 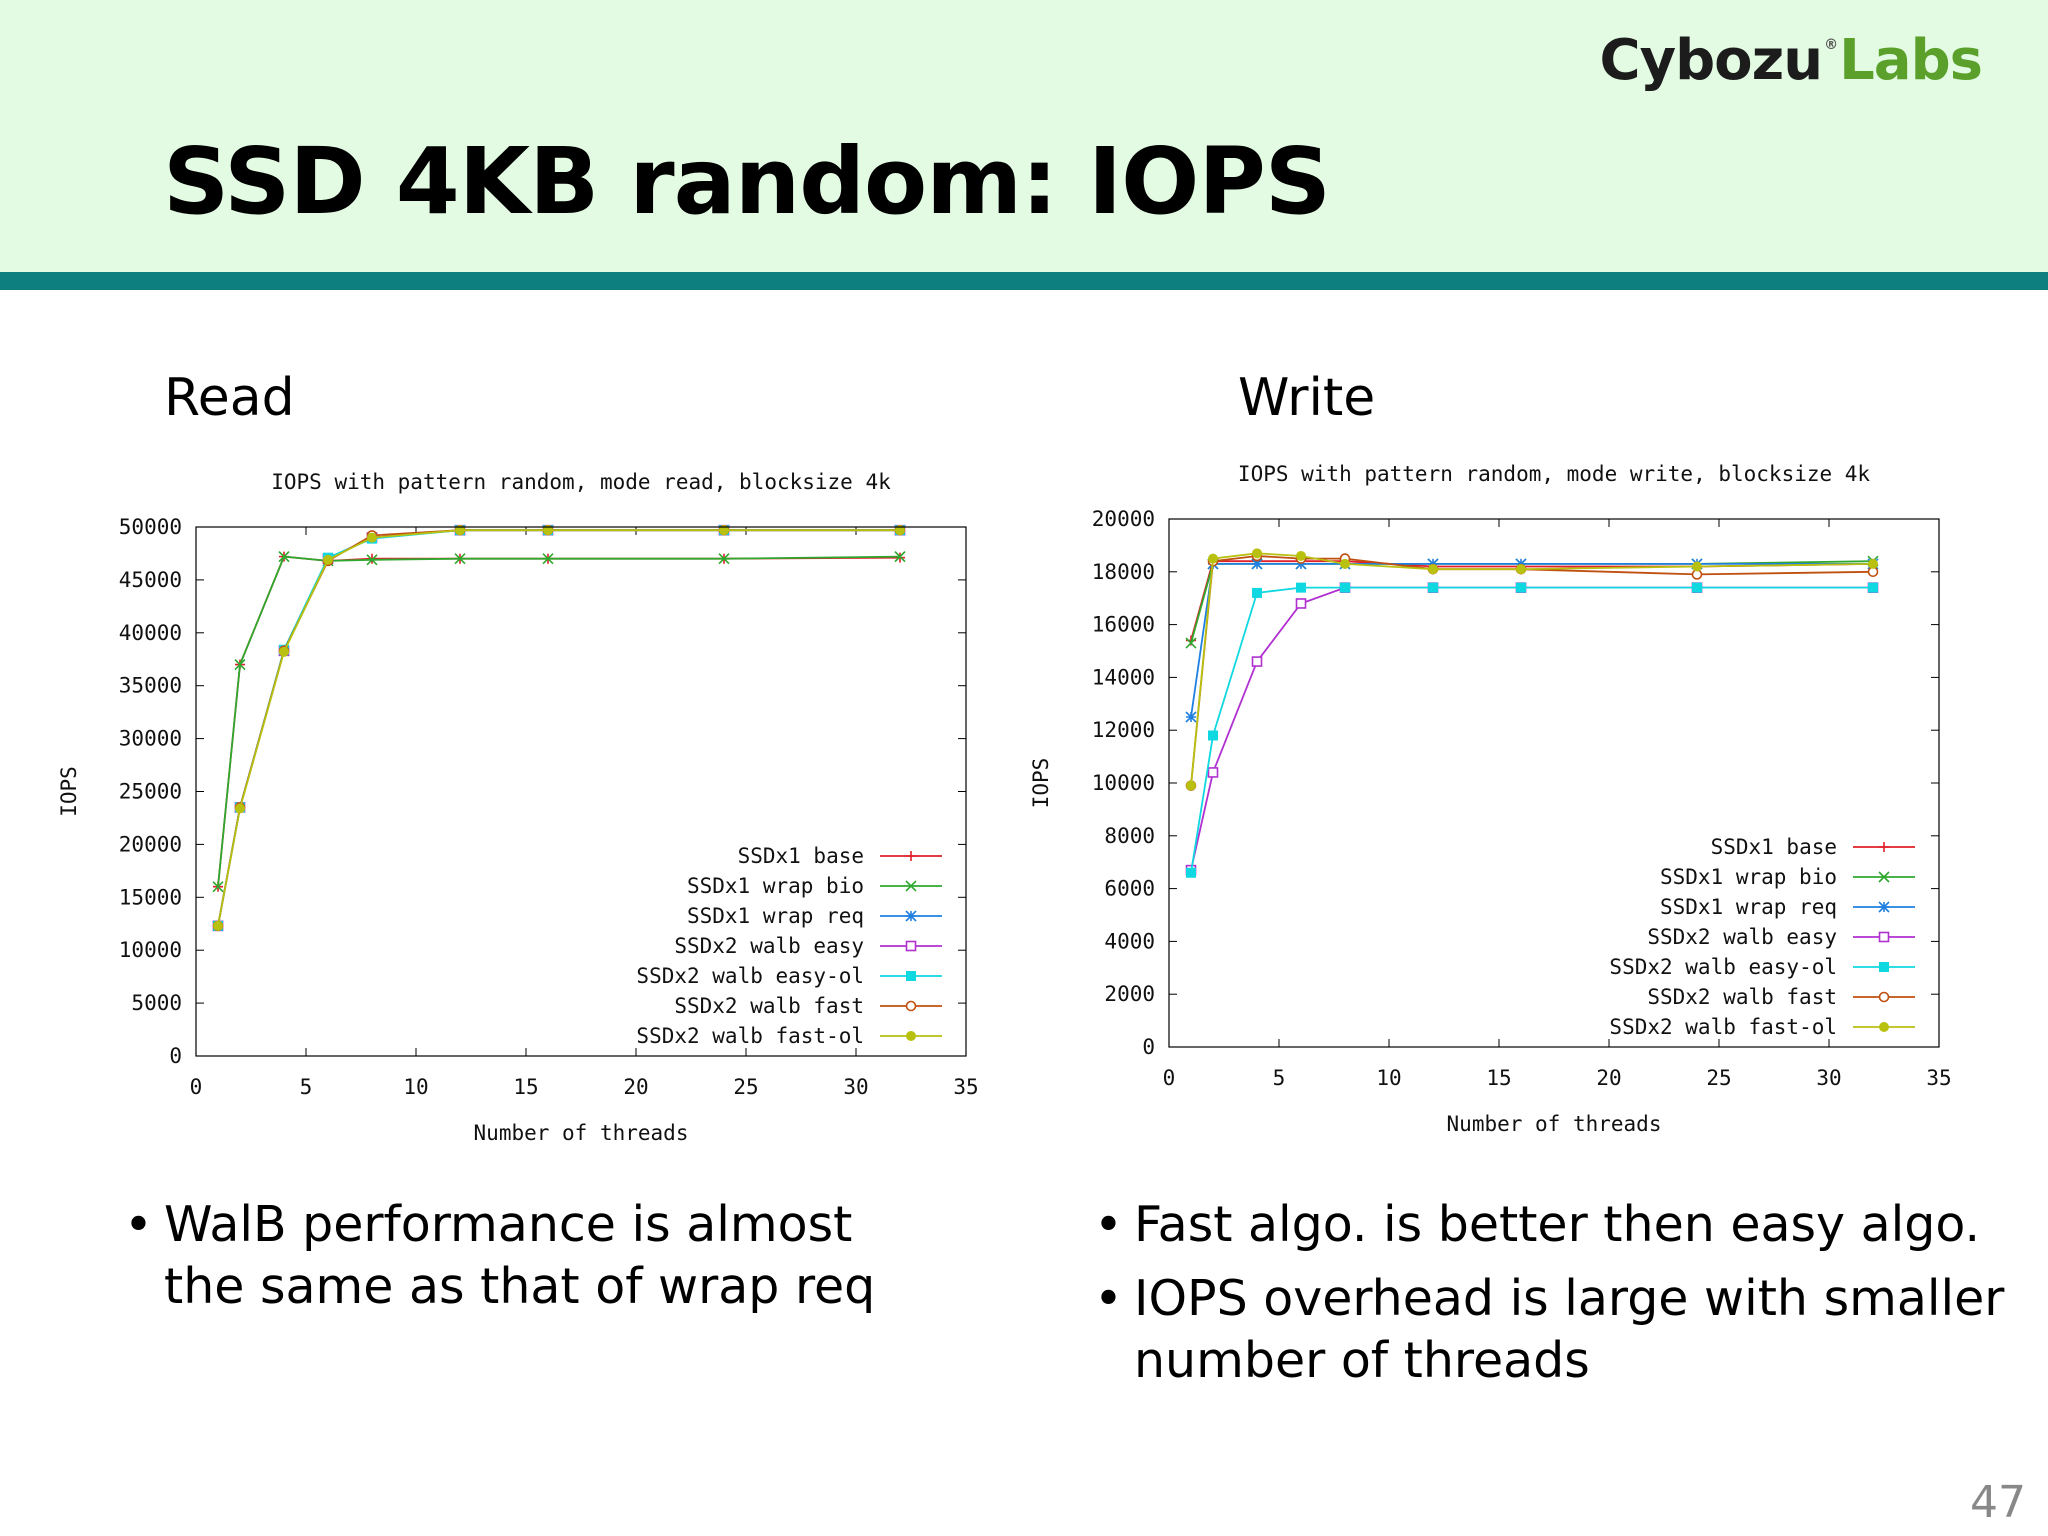 I want to click on y-axis-label: IOPS, so click(x=69, y=791).